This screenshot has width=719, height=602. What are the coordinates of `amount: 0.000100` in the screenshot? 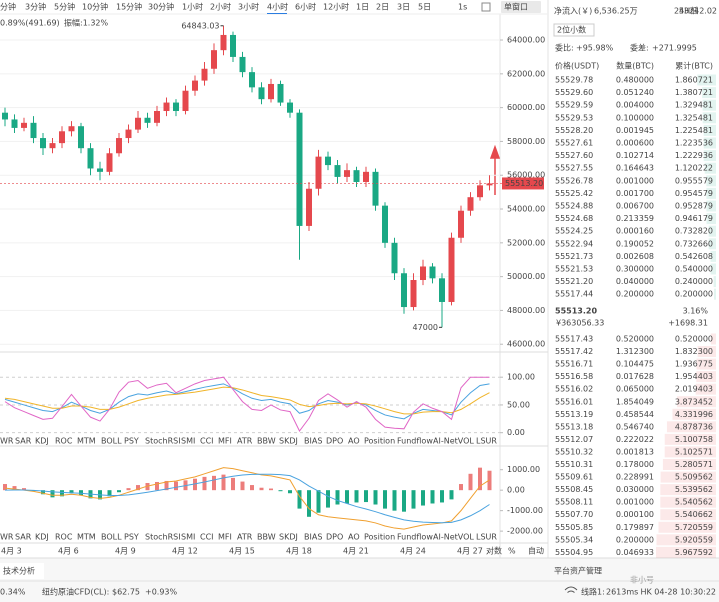 It's located at (635, 514).